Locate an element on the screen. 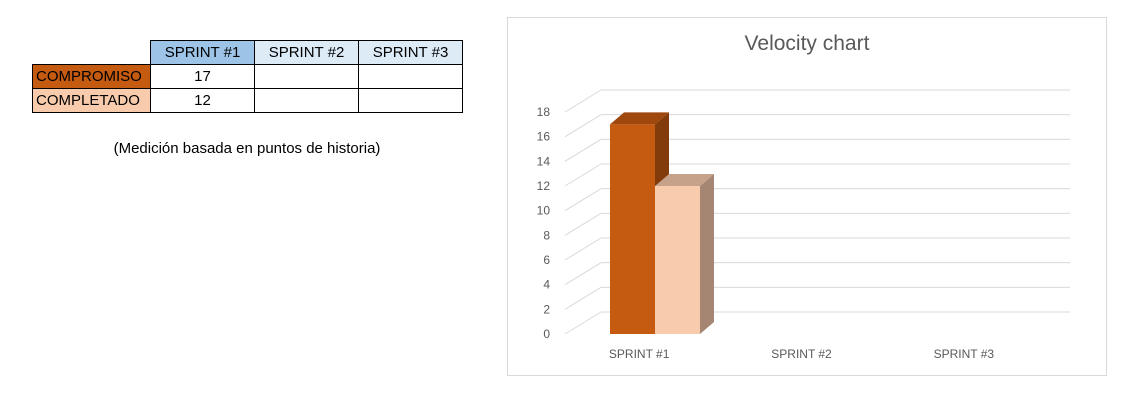 The width and height of the screenshot is (1142, 416). row-label-compromiso: COMPROMISO is located at coordinates (91, 76).